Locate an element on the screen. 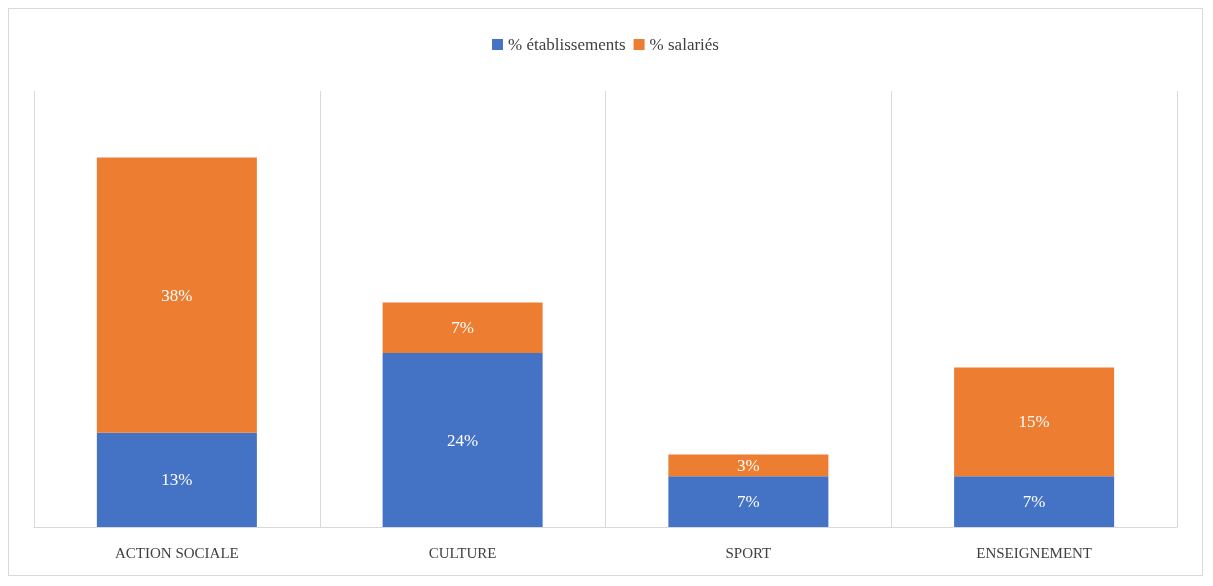 The height and width of the screenshot is (586, 1213). data-label: 24% is located at coordinates (463, 440).